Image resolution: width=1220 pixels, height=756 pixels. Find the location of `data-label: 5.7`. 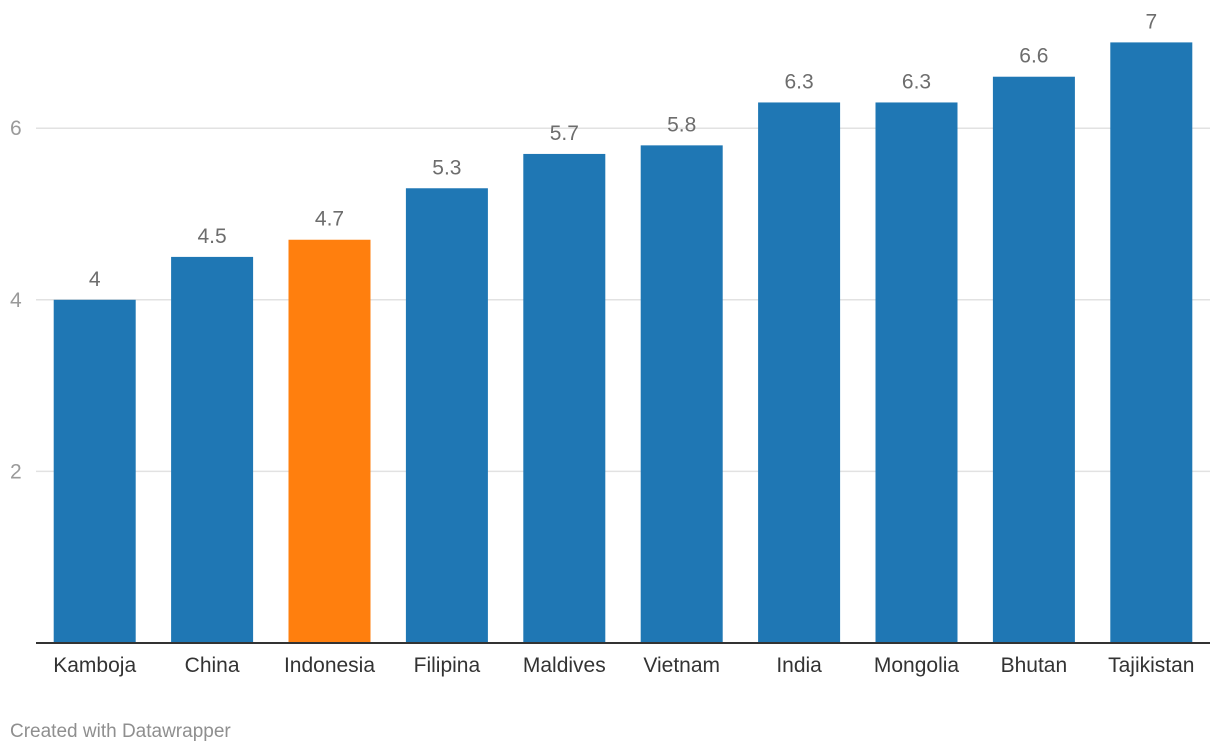

data-label: 5.7 is located at coordinates (564, 133).